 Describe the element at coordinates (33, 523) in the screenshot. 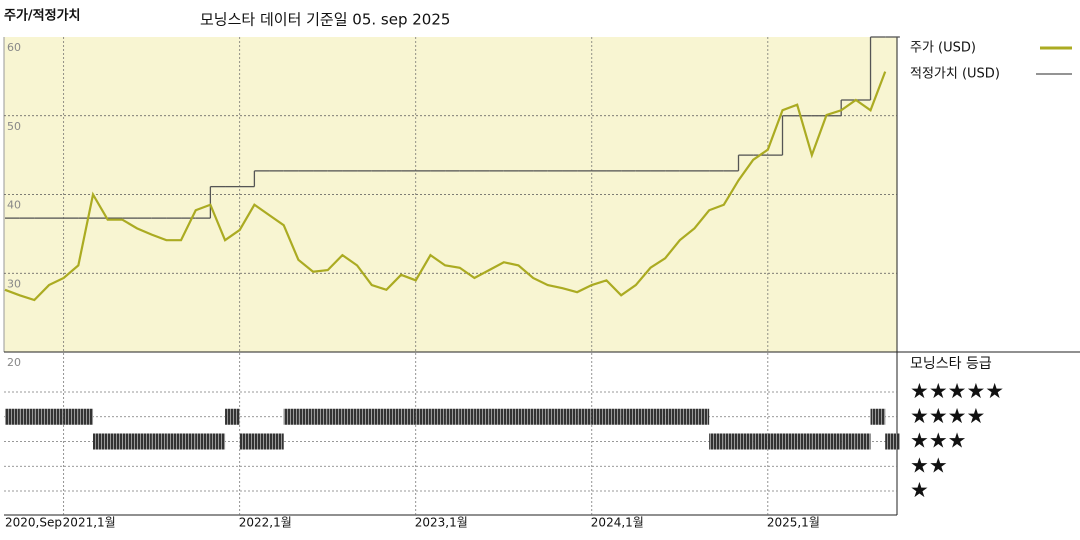

I see `x-tick-label: 2020,Sep` at that location.